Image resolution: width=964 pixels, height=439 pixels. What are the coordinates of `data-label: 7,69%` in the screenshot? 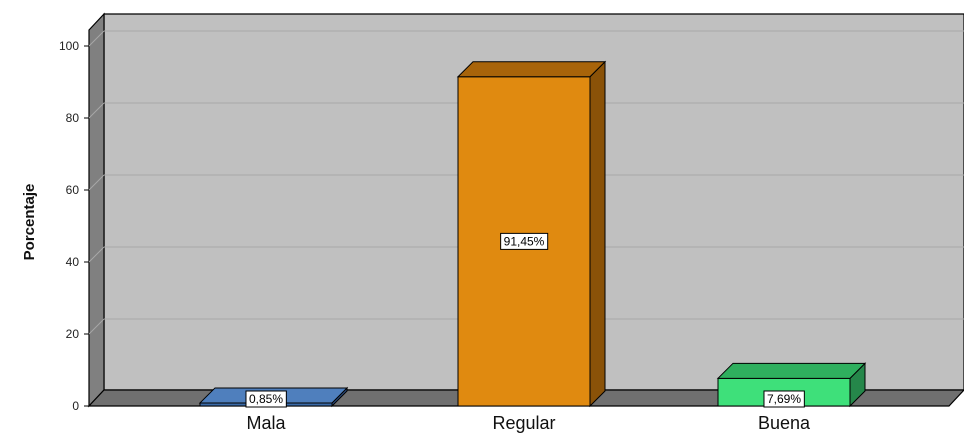 It's located at (784, 399).